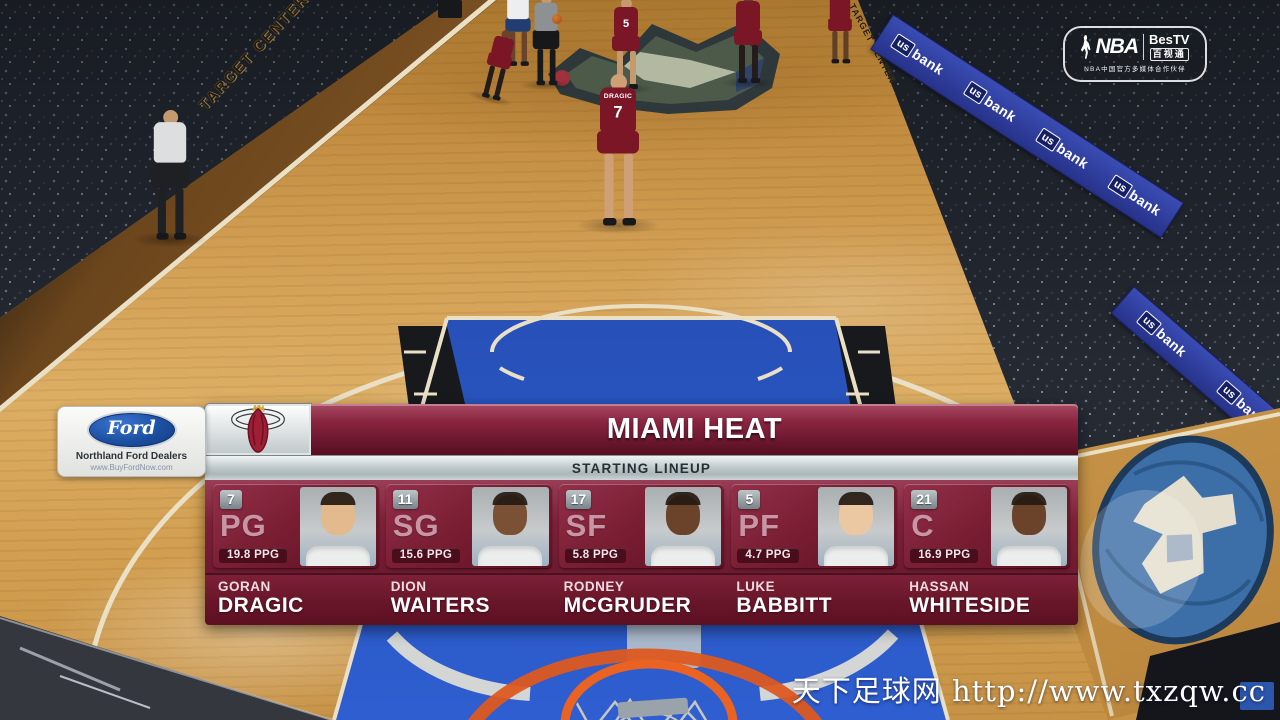 This screenshot has height=720, width=1280. What do you see at coordinates (170, 239) in the screenshot?
I see `shadow` at bounding box center [170, 239].